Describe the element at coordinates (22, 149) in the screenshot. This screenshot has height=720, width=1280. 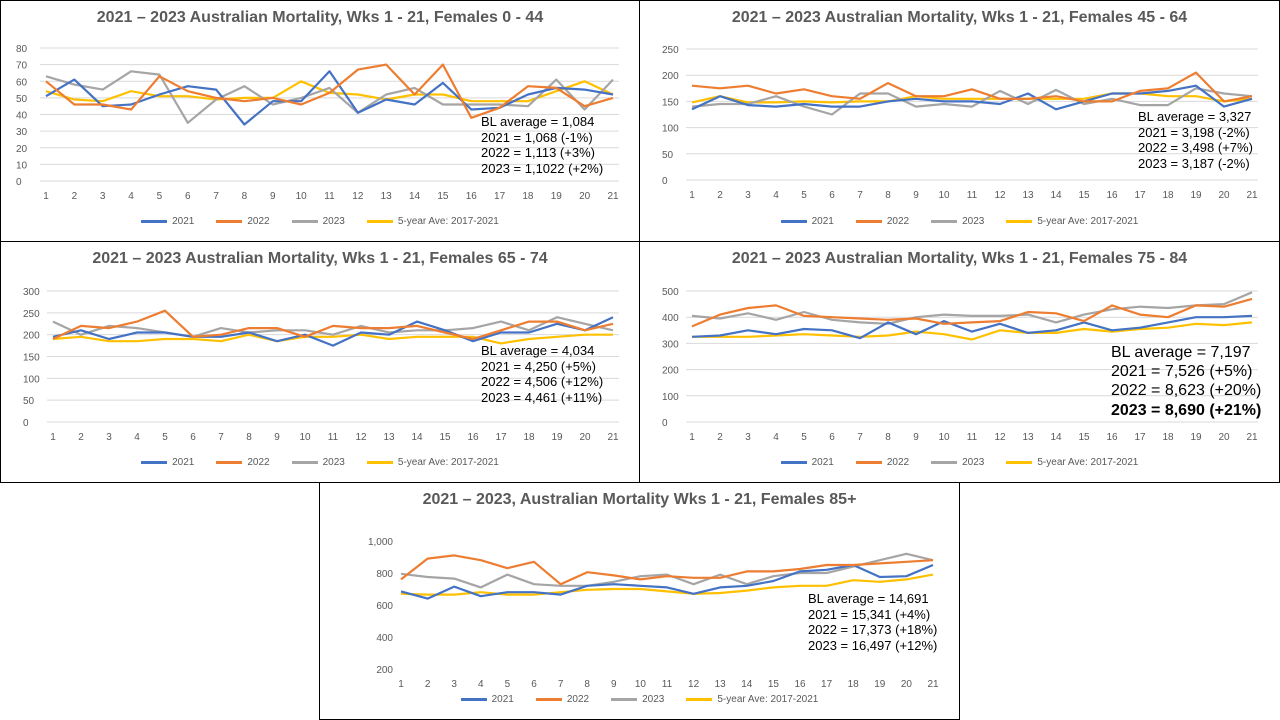
I see `y-tick-label: 20` at that location.